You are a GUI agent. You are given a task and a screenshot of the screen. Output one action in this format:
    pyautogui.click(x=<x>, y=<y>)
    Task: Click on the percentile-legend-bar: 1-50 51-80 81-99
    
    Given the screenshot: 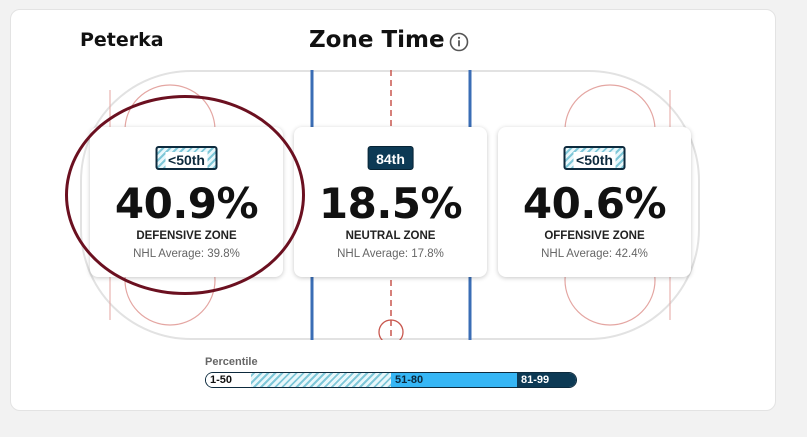 What is the action you would take?
    pyautogui.click(x=391, y=380)
    